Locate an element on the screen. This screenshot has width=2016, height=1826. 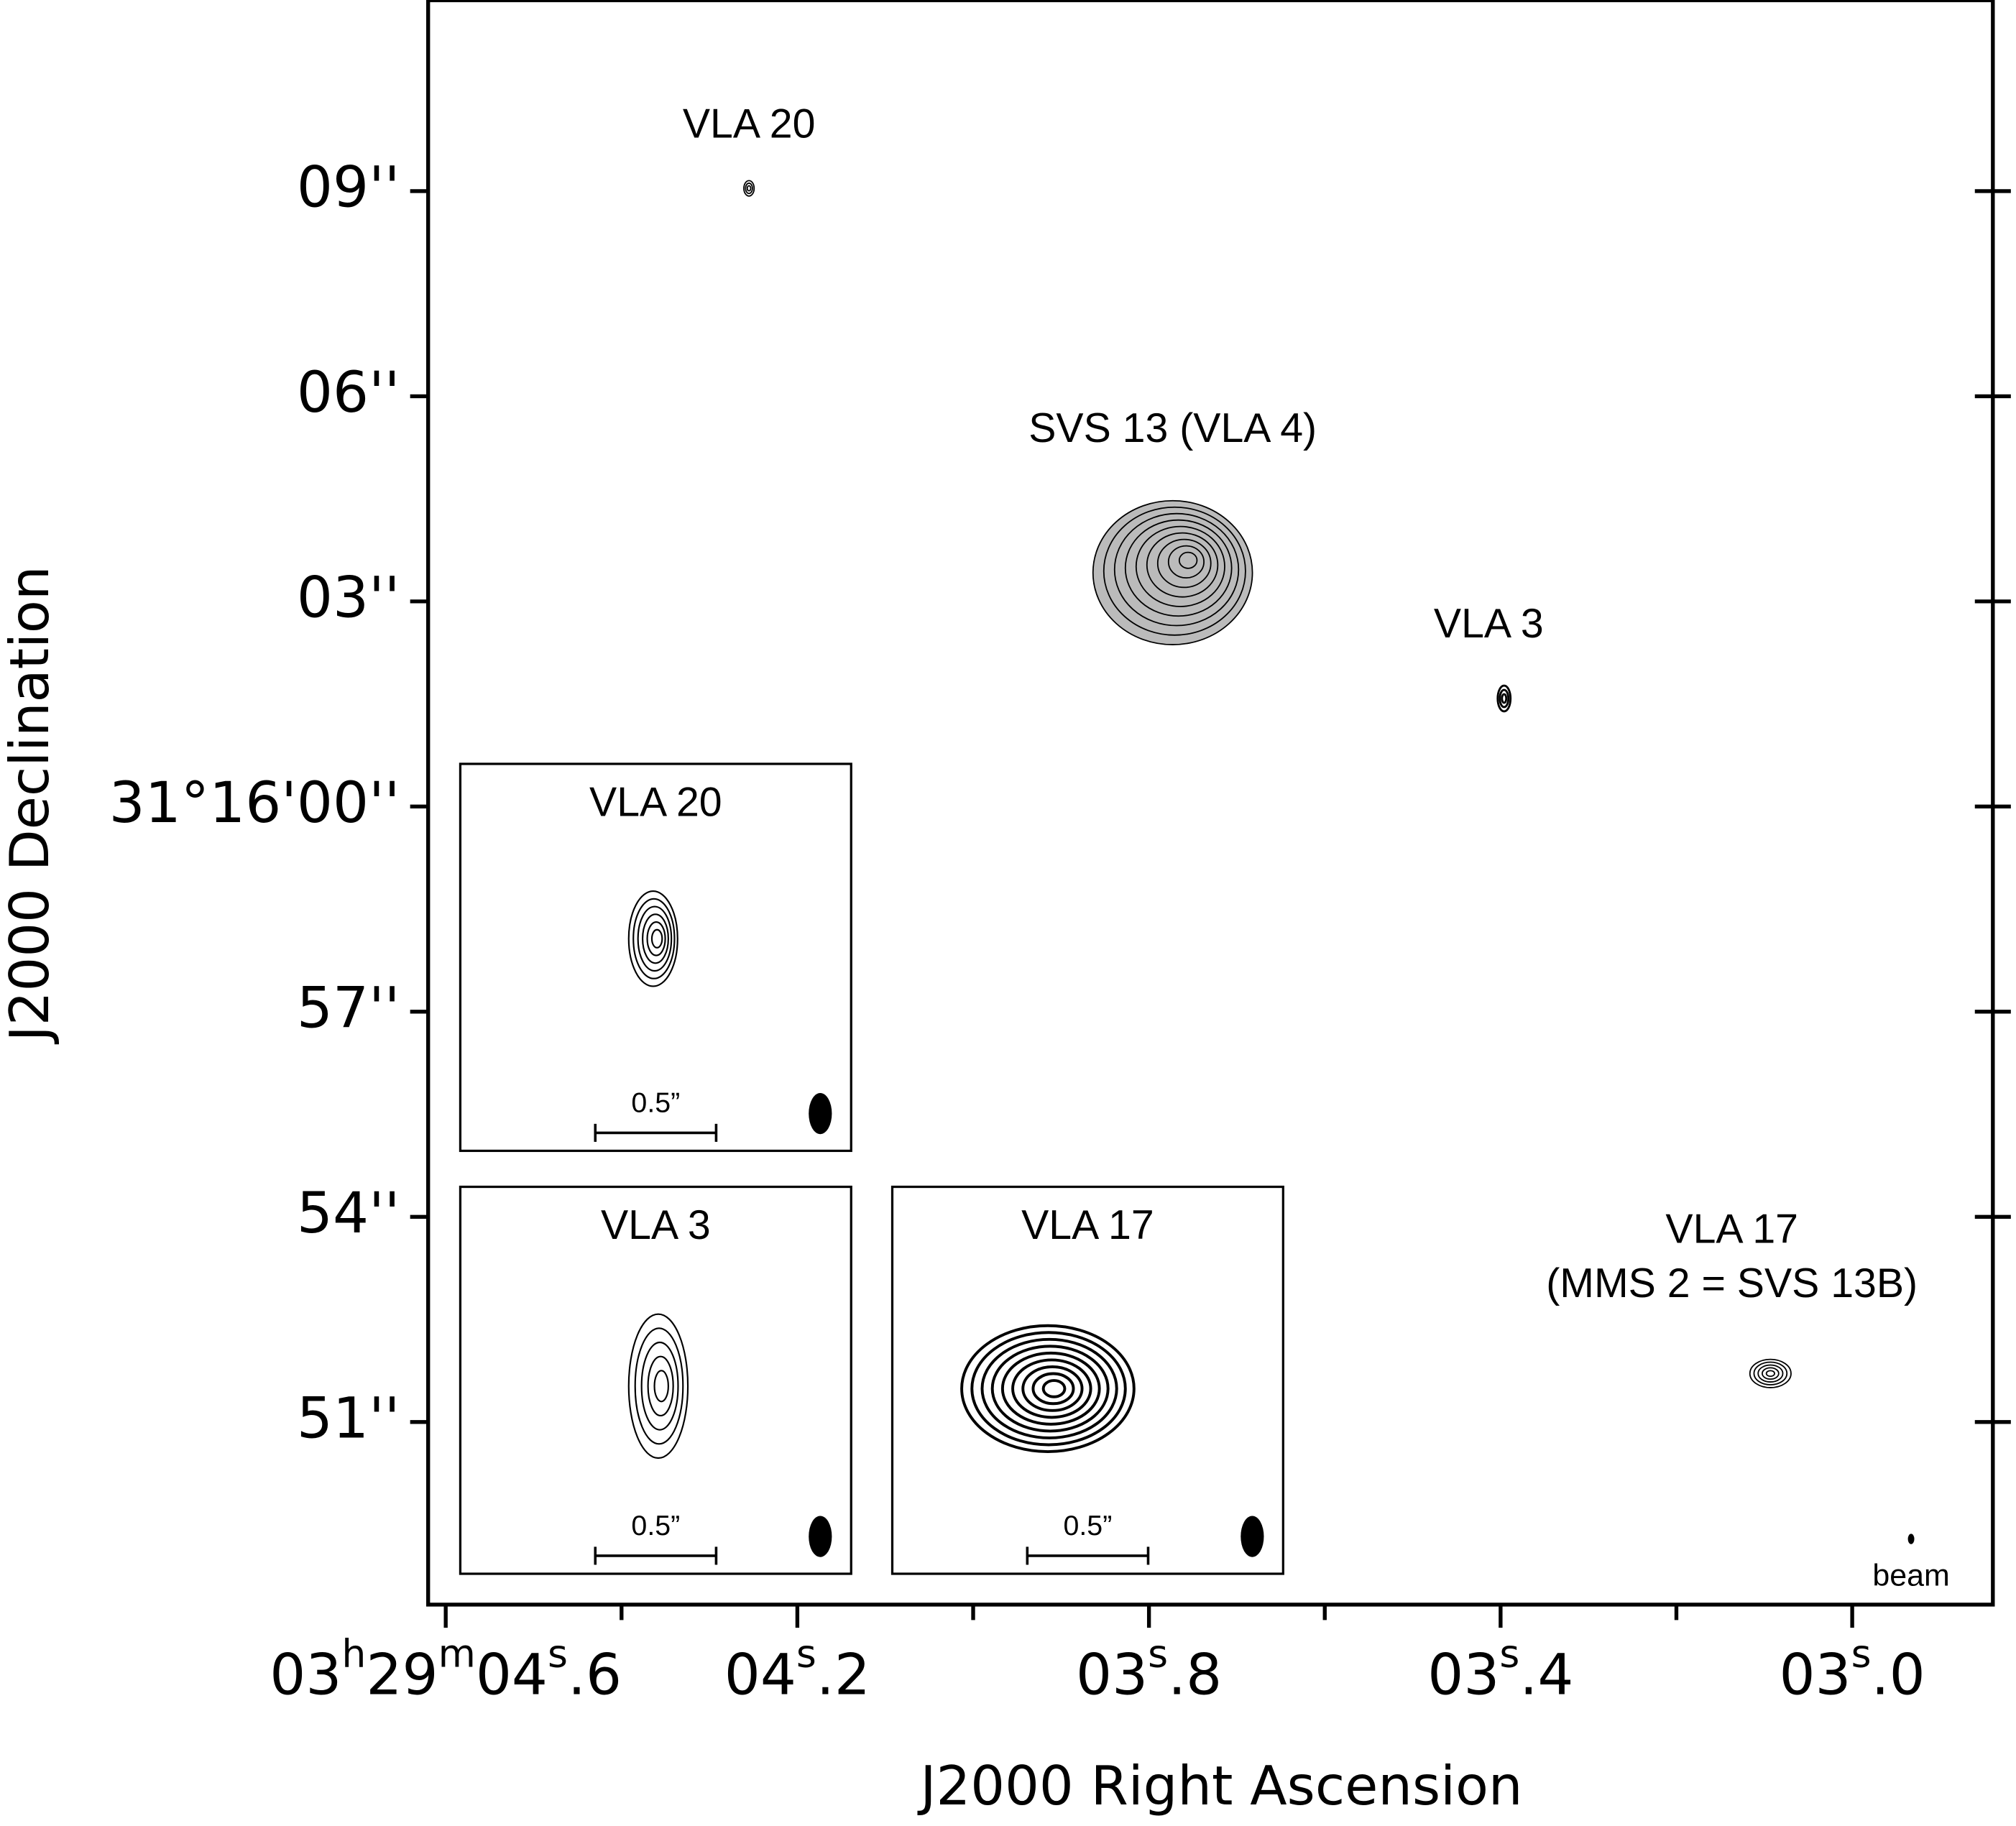
source-label: VLA 17 is located at coordinates (1732, 1230).